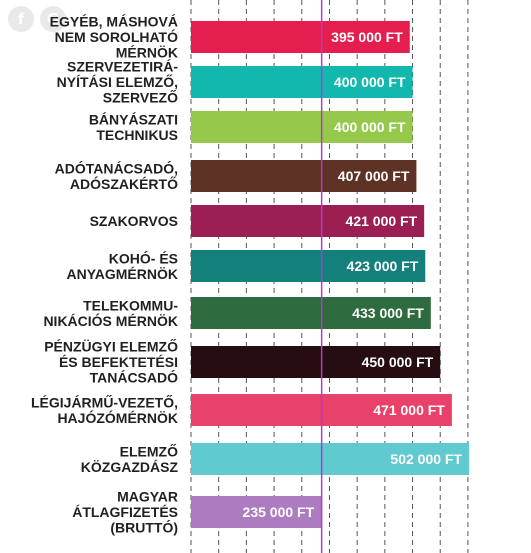 The width and height of the screenshot is (531, 553). Describe the element at coordinates (117, 175) in the screenshot. I see `category-label: ADÓTANÁCSADÓ, ADÓSZAKÉRTŐ` at that location.